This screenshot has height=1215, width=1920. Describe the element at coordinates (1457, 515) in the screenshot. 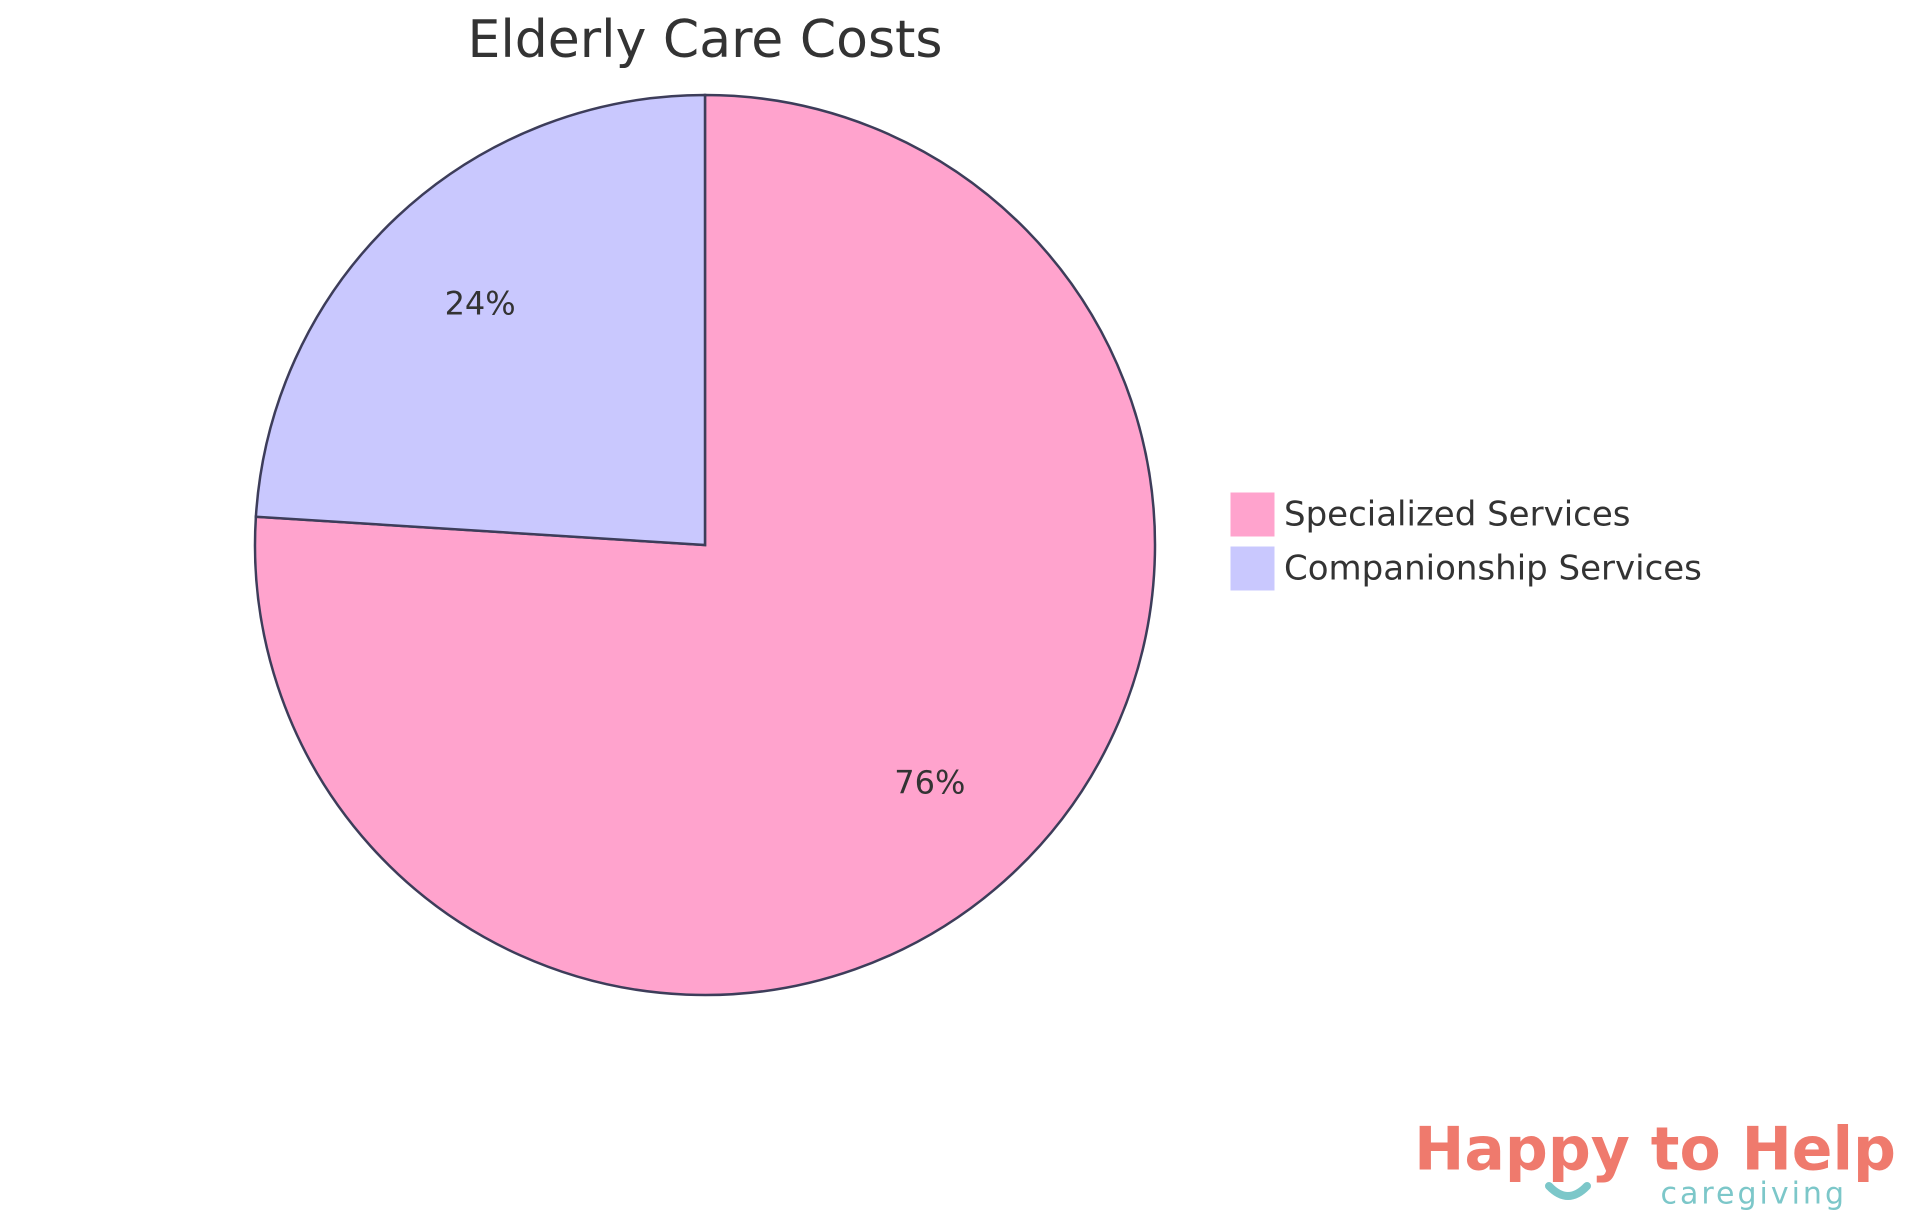

I see `legend-label: Specialized Services` at that location.